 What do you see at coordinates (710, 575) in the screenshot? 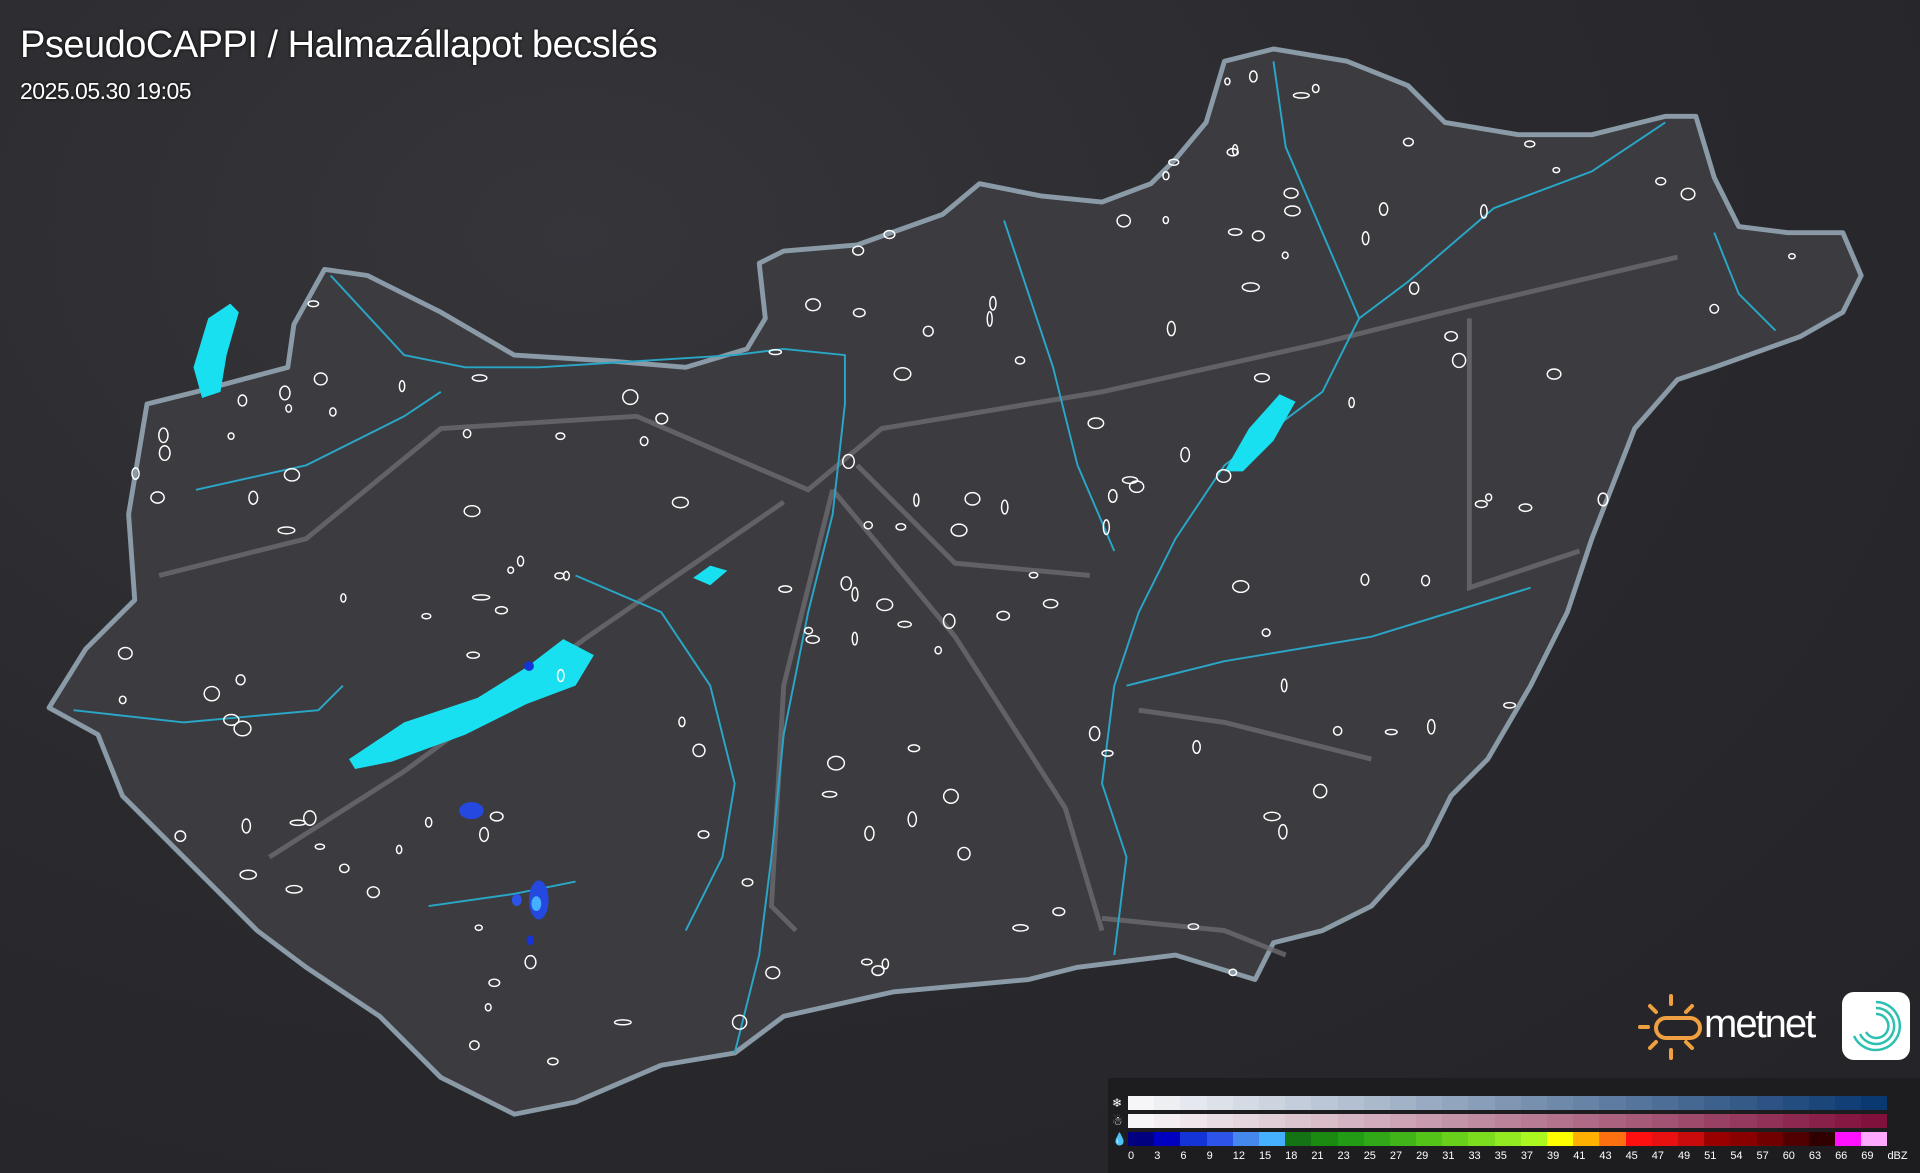
I see `lake-velence` at bounding box center [710, 575].